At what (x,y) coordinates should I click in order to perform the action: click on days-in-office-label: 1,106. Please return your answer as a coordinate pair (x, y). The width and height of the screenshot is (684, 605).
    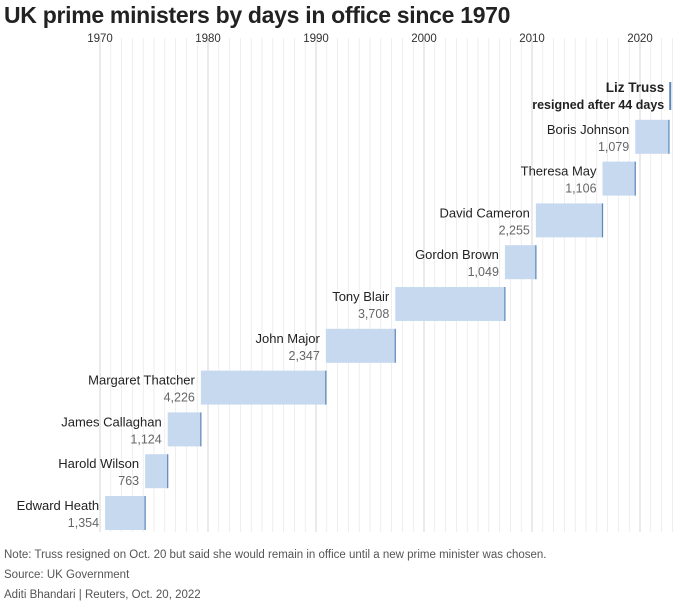
    Looking at the image, I should click on (580, 189).